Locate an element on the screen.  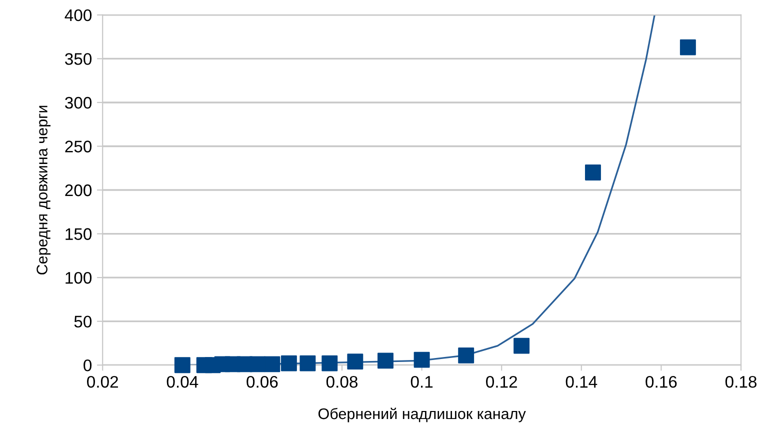
x-tick-label: 0.02 is located at coordinates (102, 382).